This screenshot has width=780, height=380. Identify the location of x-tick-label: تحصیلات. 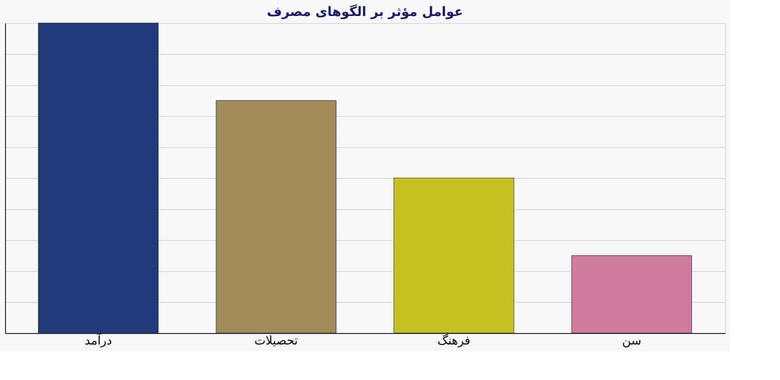
(276, 341).